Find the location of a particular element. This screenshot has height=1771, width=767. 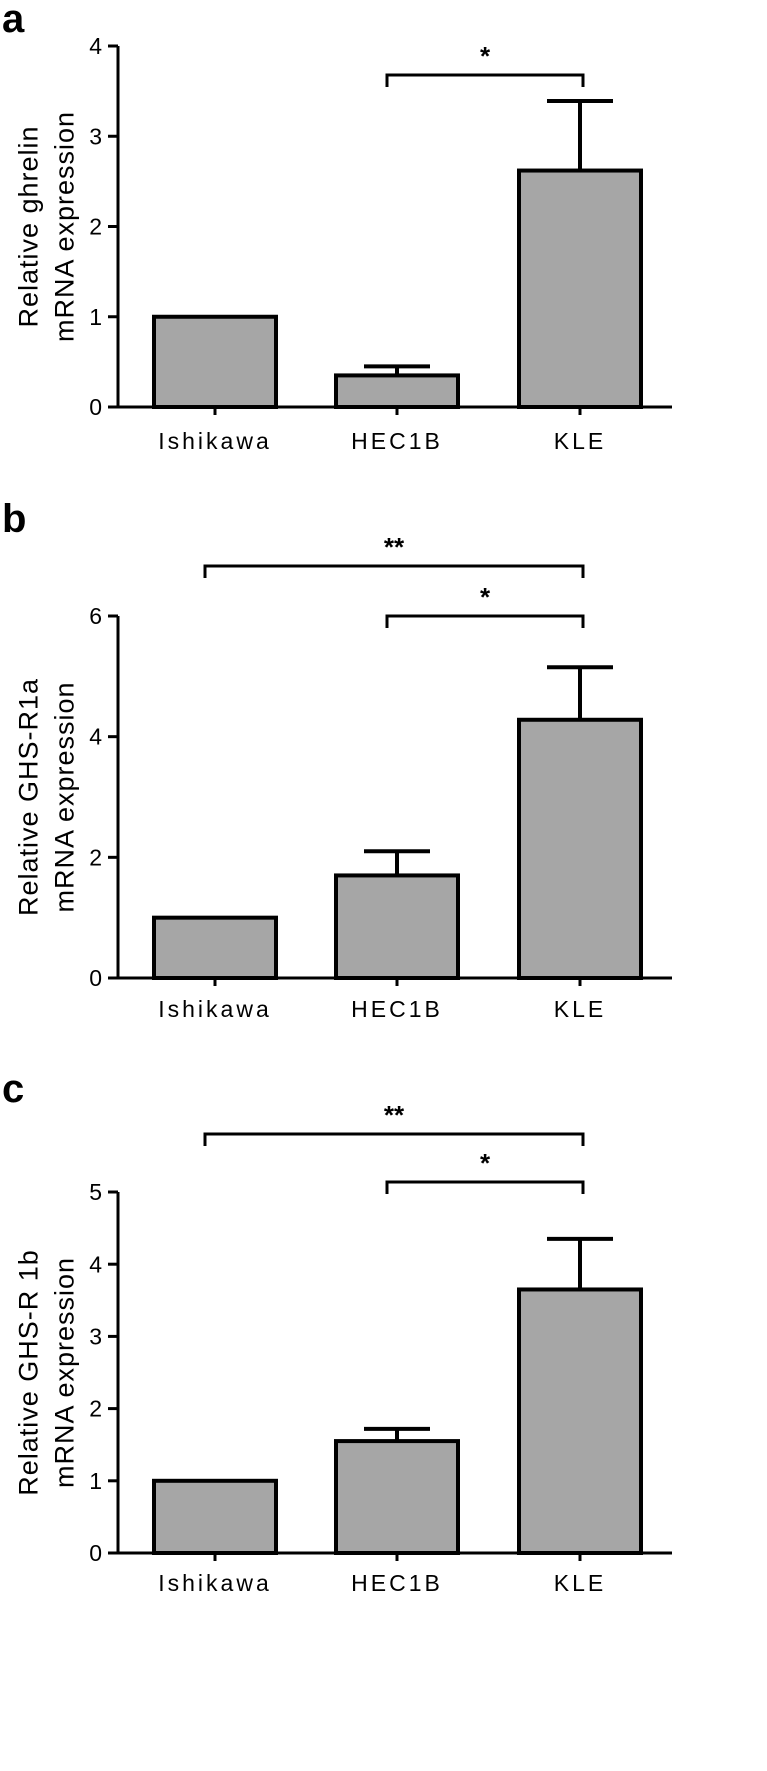

panel-letter: a is located at coordinates (13, 20).